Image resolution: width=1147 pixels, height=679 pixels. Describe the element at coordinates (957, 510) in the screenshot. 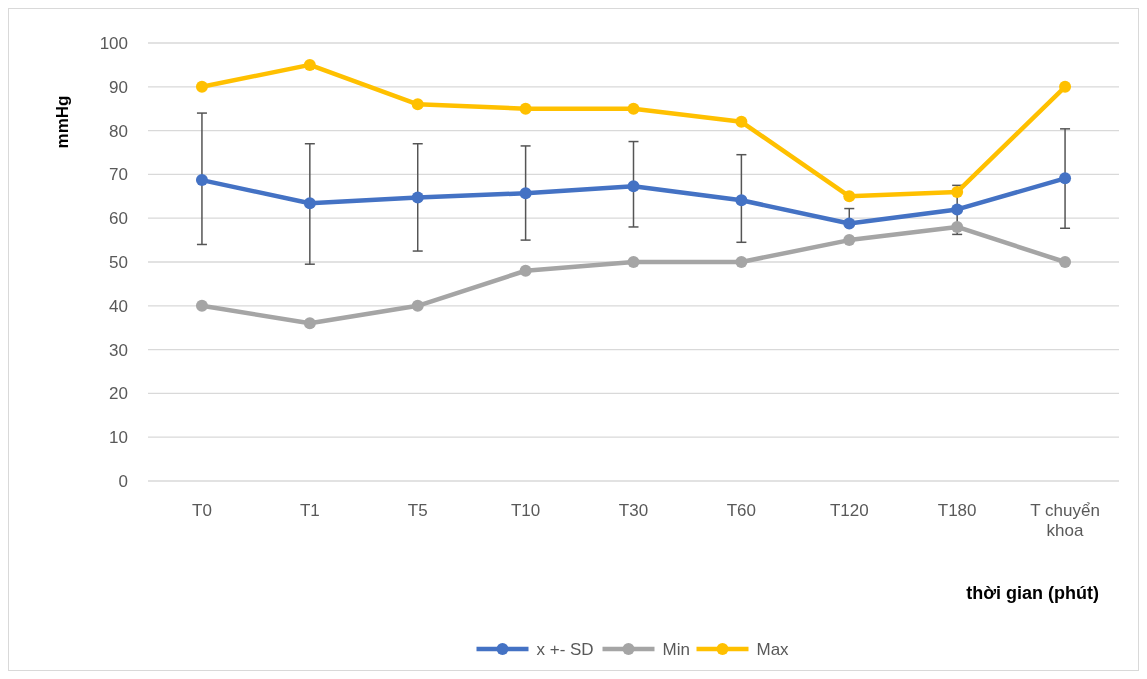

I see `x-tick-label: T180` at that location.